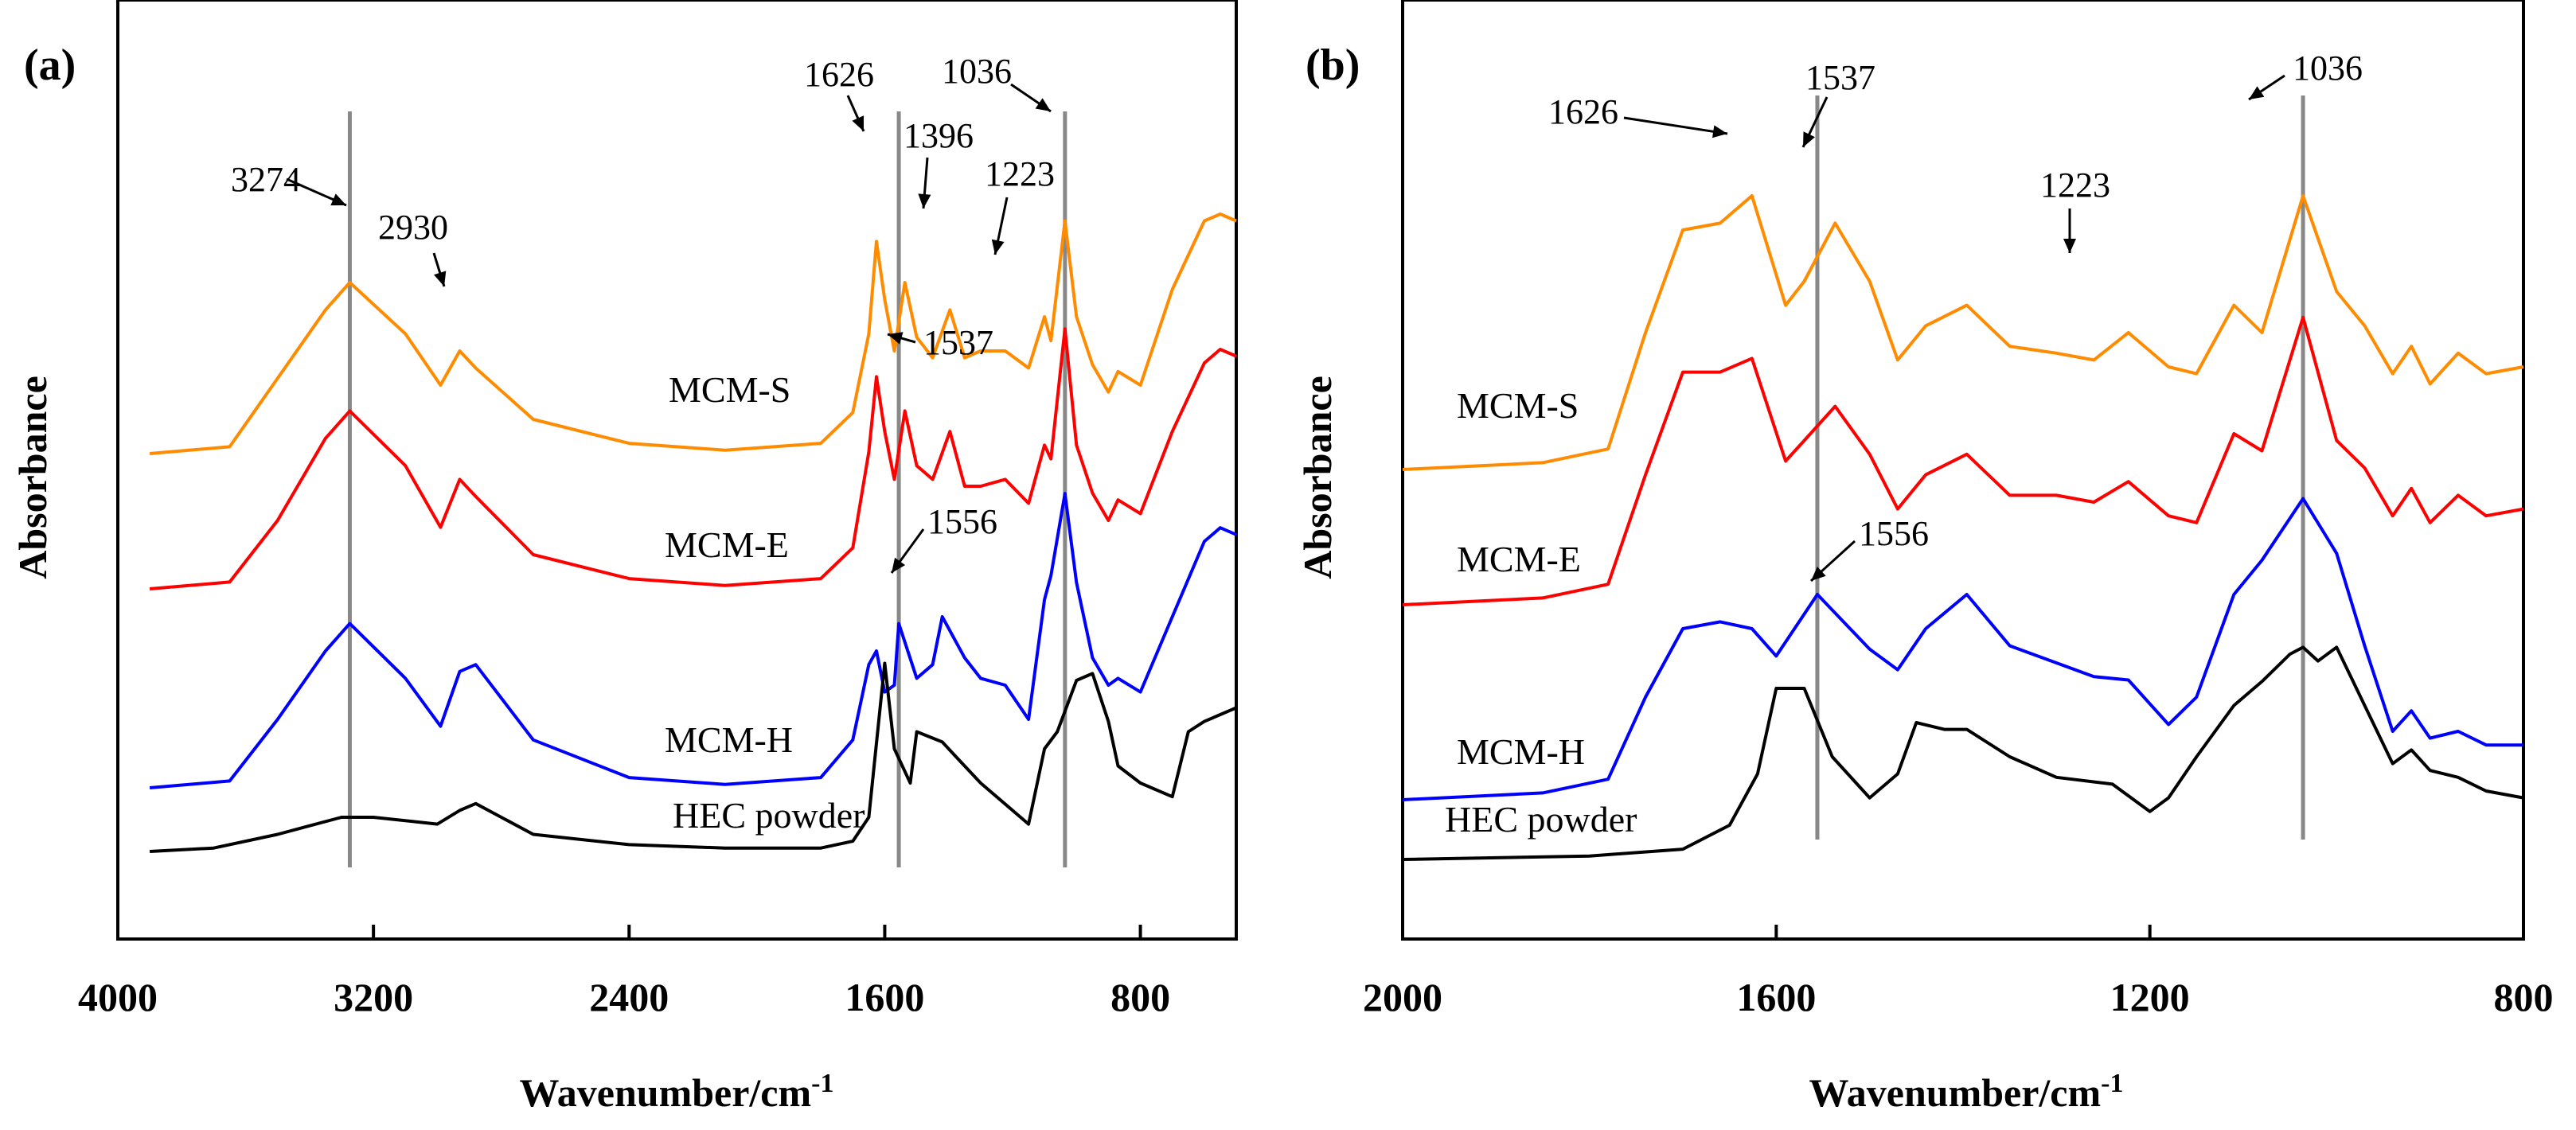  What do you see at coordinates (629, 997) in the screenshot?
I see `x-tick-label: 2400` at bounding box center [629, 997].